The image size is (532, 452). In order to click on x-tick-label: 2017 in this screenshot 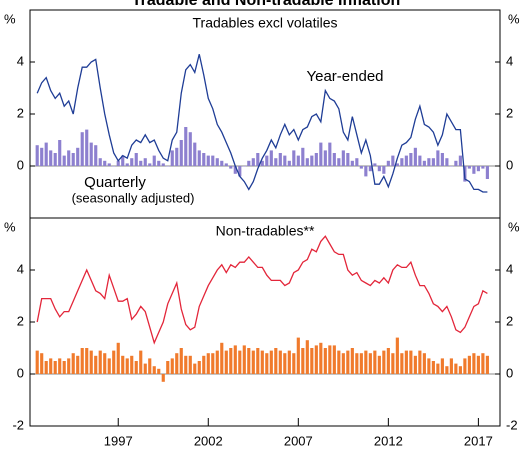, I will do `click(478, 440)`.